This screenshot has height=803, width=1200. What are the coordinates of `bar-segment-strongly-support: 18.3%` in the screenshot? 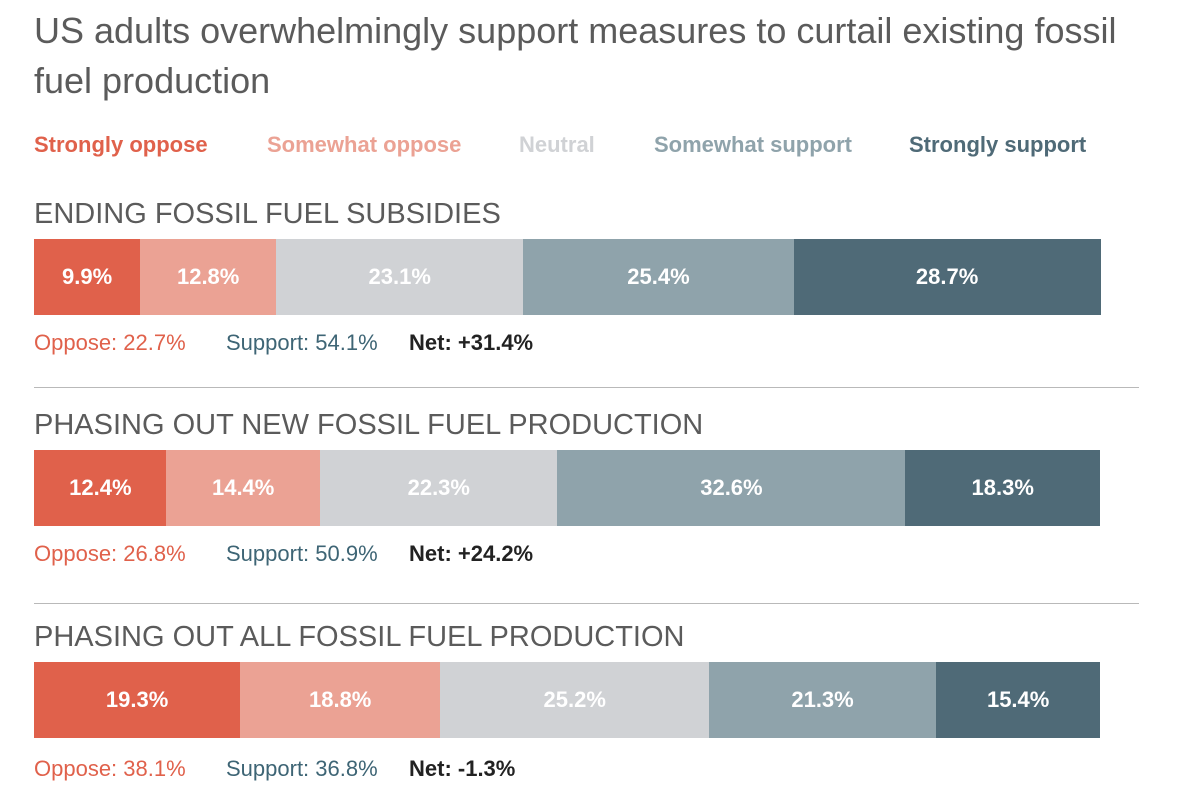 It's located at (1002, 488).